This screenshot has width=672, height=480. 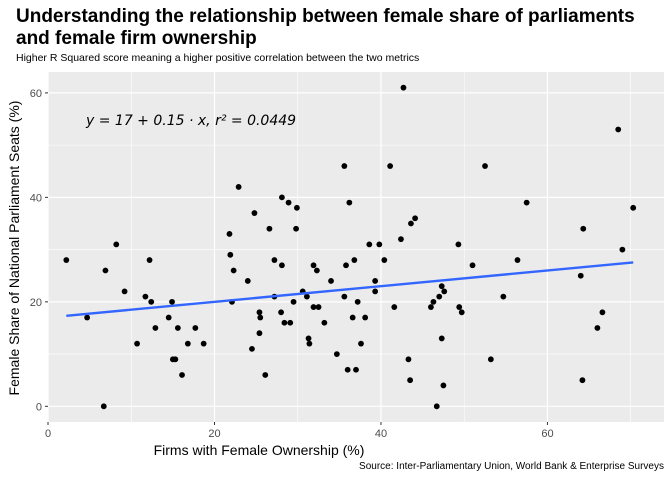 I want to click on y-tick-label: 0, so click(x=39, y=407).